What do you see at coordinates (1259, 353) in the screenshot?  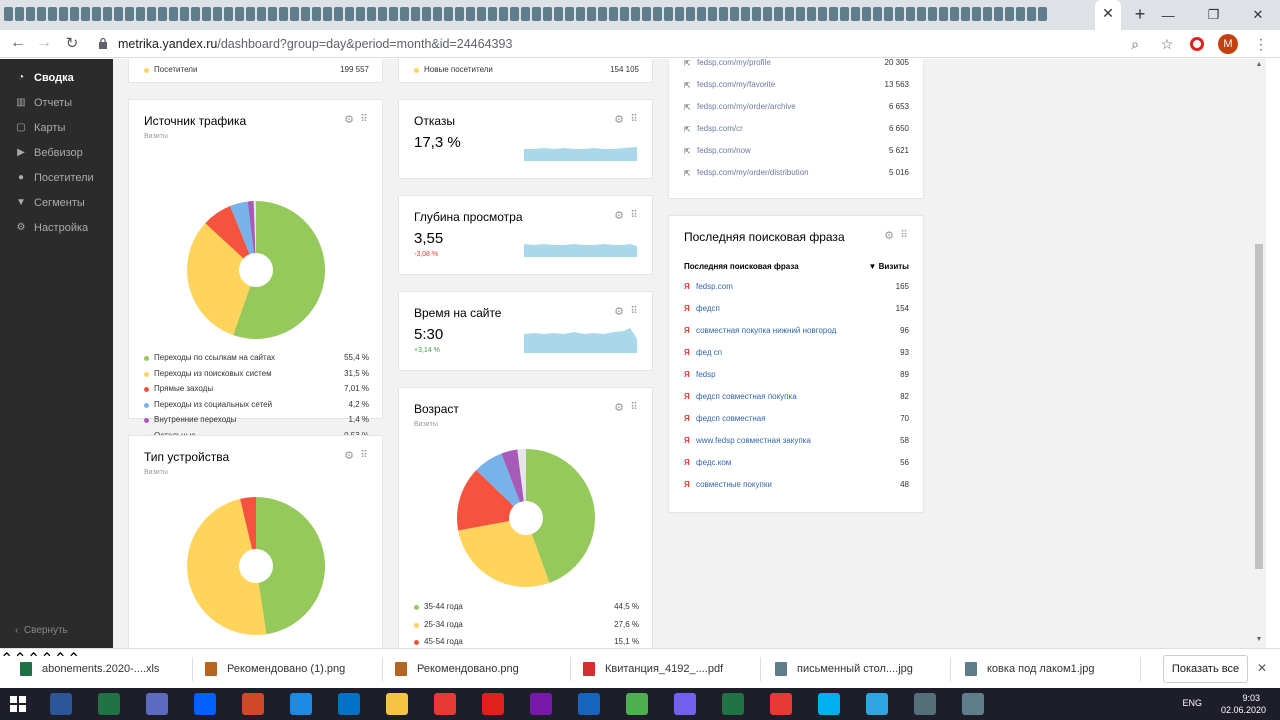 I see `page-scrollbar: ▲ ▼` at bounding box center [1259, 353].